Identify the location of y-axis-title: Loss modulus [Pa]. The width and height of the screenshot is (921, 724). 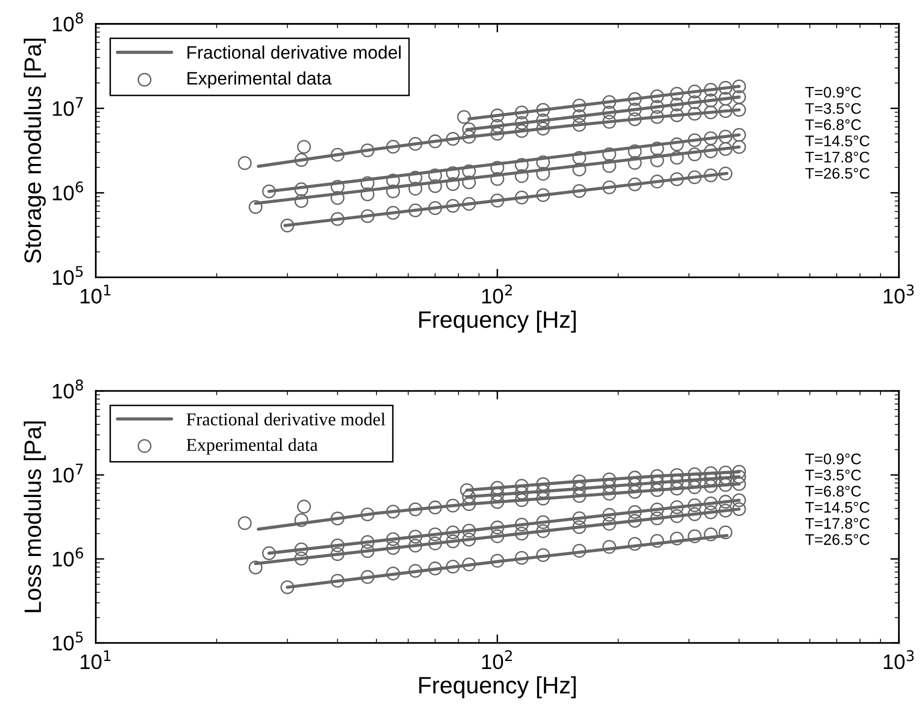
(35, 516).